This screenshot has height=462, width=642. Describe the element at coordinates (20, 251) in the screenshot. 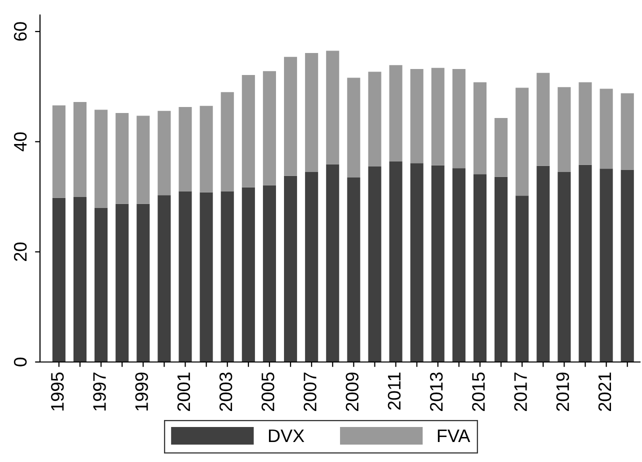

I see `y-tick-label: 20` at that location.